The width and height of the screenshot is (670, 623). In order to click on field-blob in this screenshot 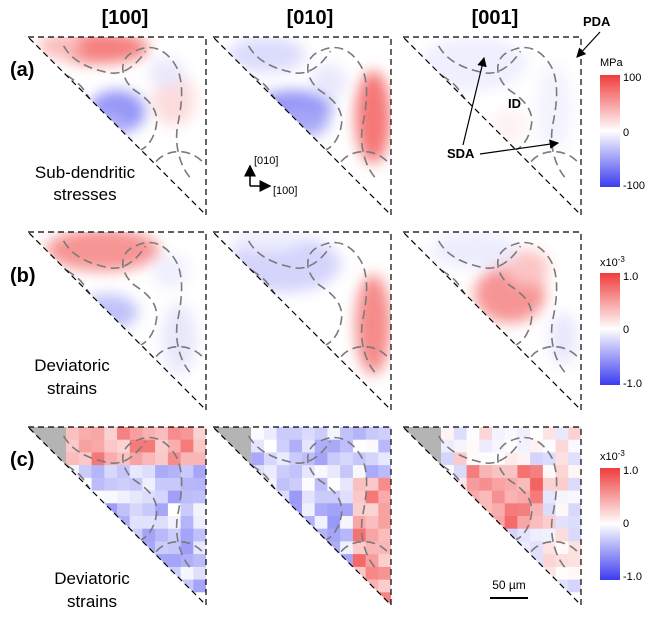, I will do `click(474, 64)`.